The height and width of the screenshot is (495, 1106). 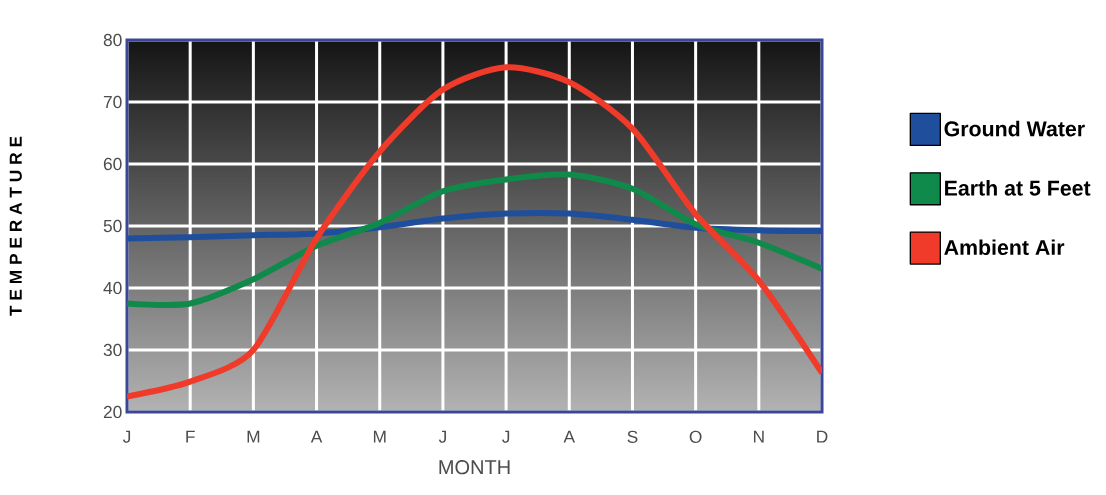 I want to click on x-tick-label: D, so click(x=822, y=436).